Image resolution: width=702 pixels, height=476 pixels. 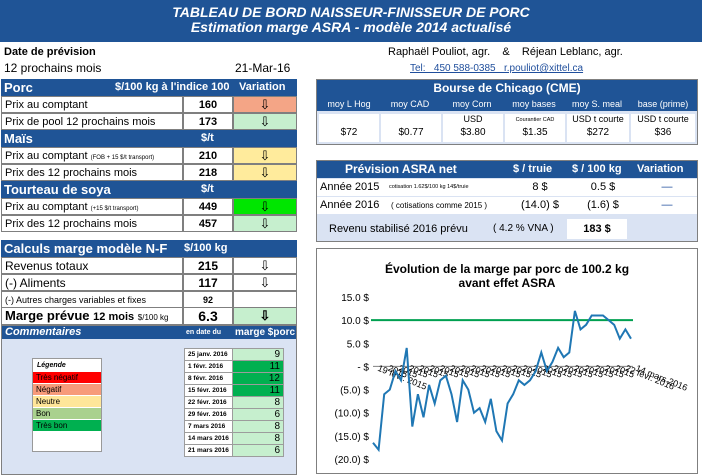 I want to click on forecast-date: 21-Mar-16, so click(x=263, y=68).